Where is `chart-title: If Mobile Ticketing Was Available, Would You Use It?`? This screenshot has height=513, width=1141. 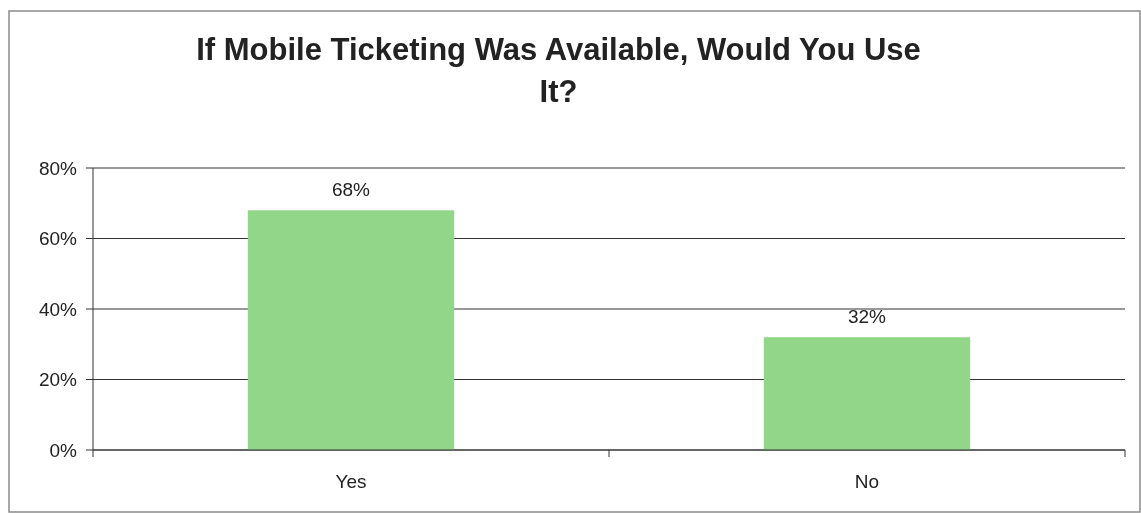 chart-title: If Mobile Ticketing Was Available, Would You Use It? is located at coordinates (558, 70).